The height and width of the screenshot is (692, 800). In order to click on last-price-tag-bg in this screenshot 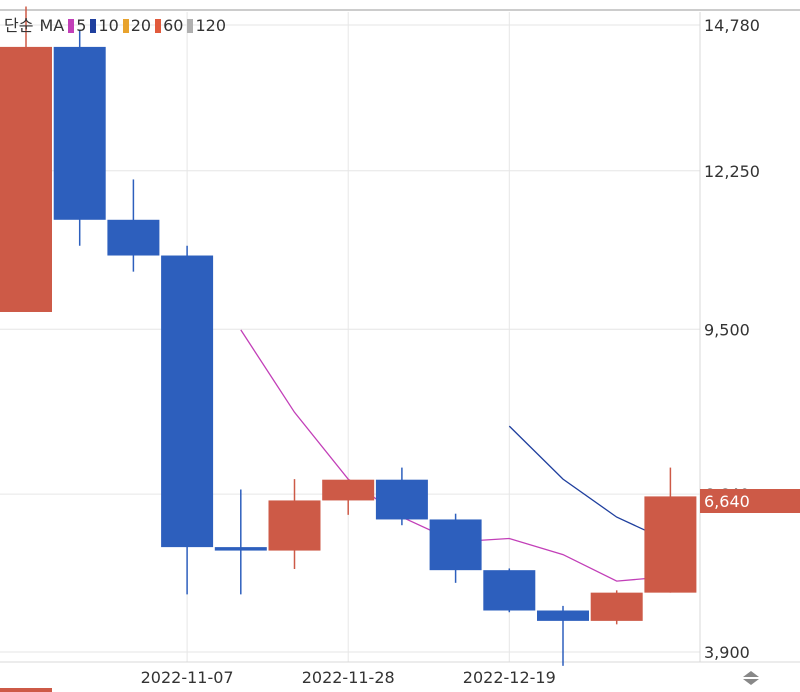, I will do `click(750, 501)`.